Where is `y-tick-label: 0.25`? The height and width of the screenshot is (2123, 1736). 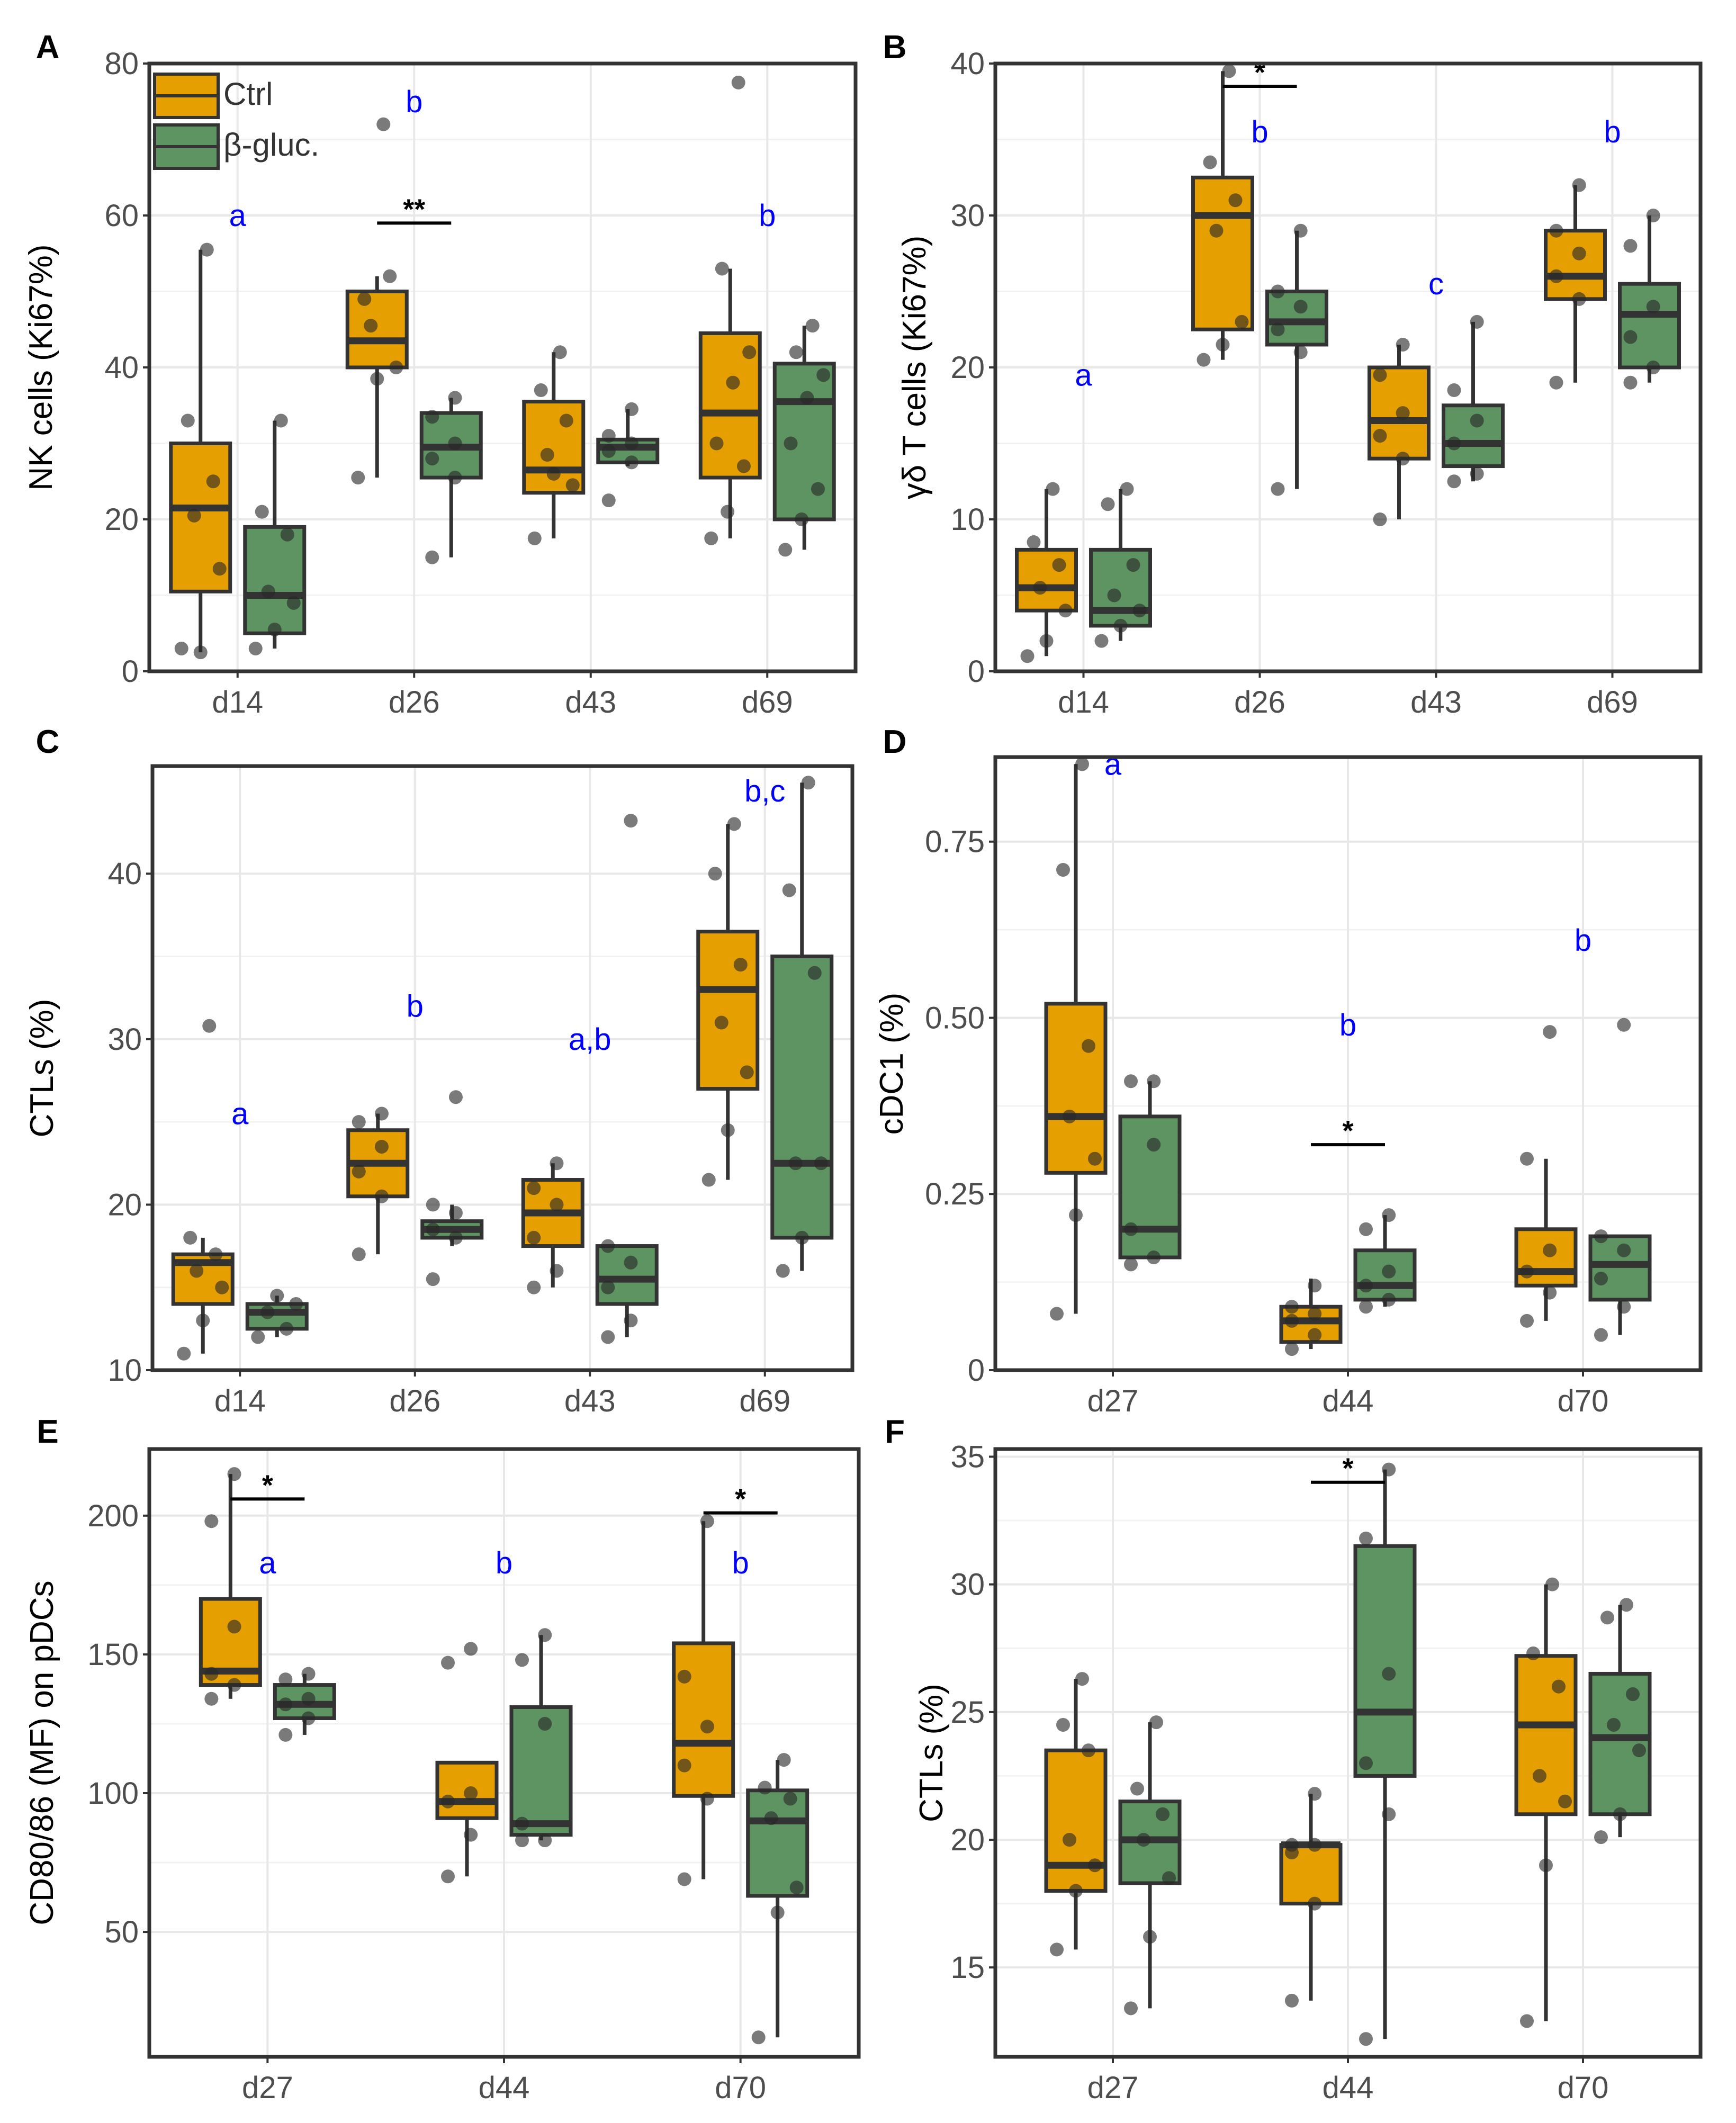
y-tick-label: 0.25 is located at coordinates (955, 1194).